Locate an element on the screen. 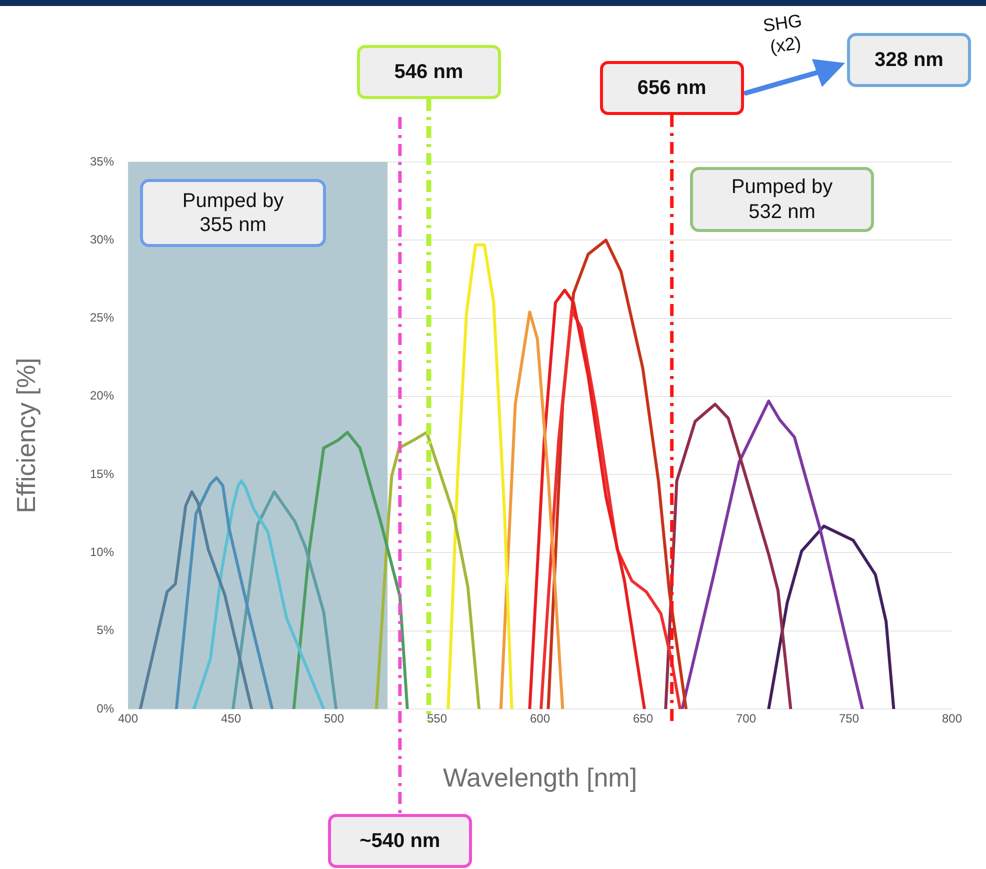  x-tick-label: 700 is located at coordinates (746, 719).